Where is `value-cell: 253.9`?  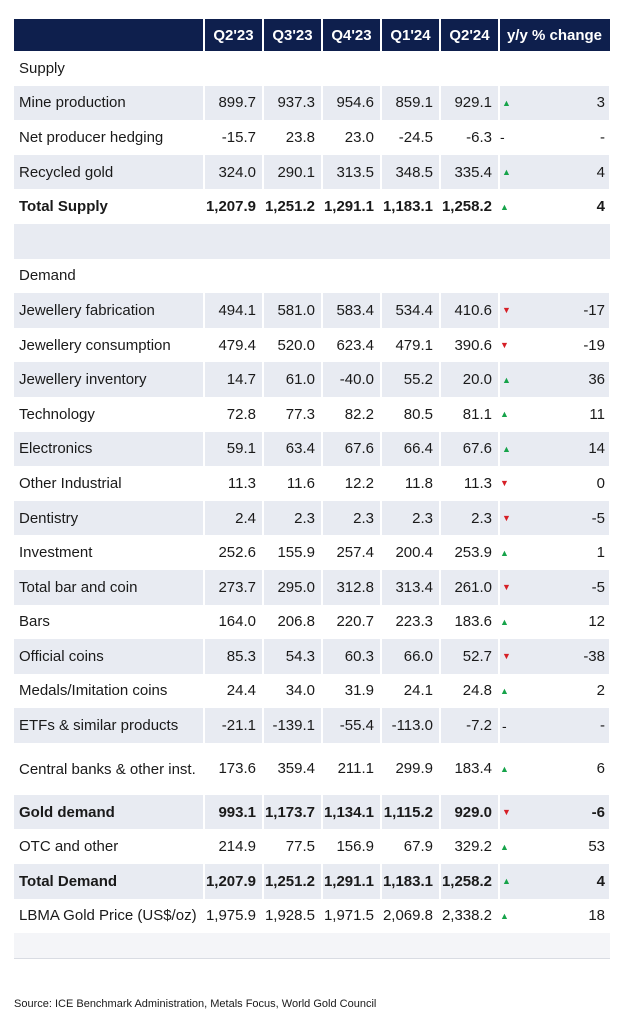 value-cell: 253.9 is located at coordinates (473, 553).